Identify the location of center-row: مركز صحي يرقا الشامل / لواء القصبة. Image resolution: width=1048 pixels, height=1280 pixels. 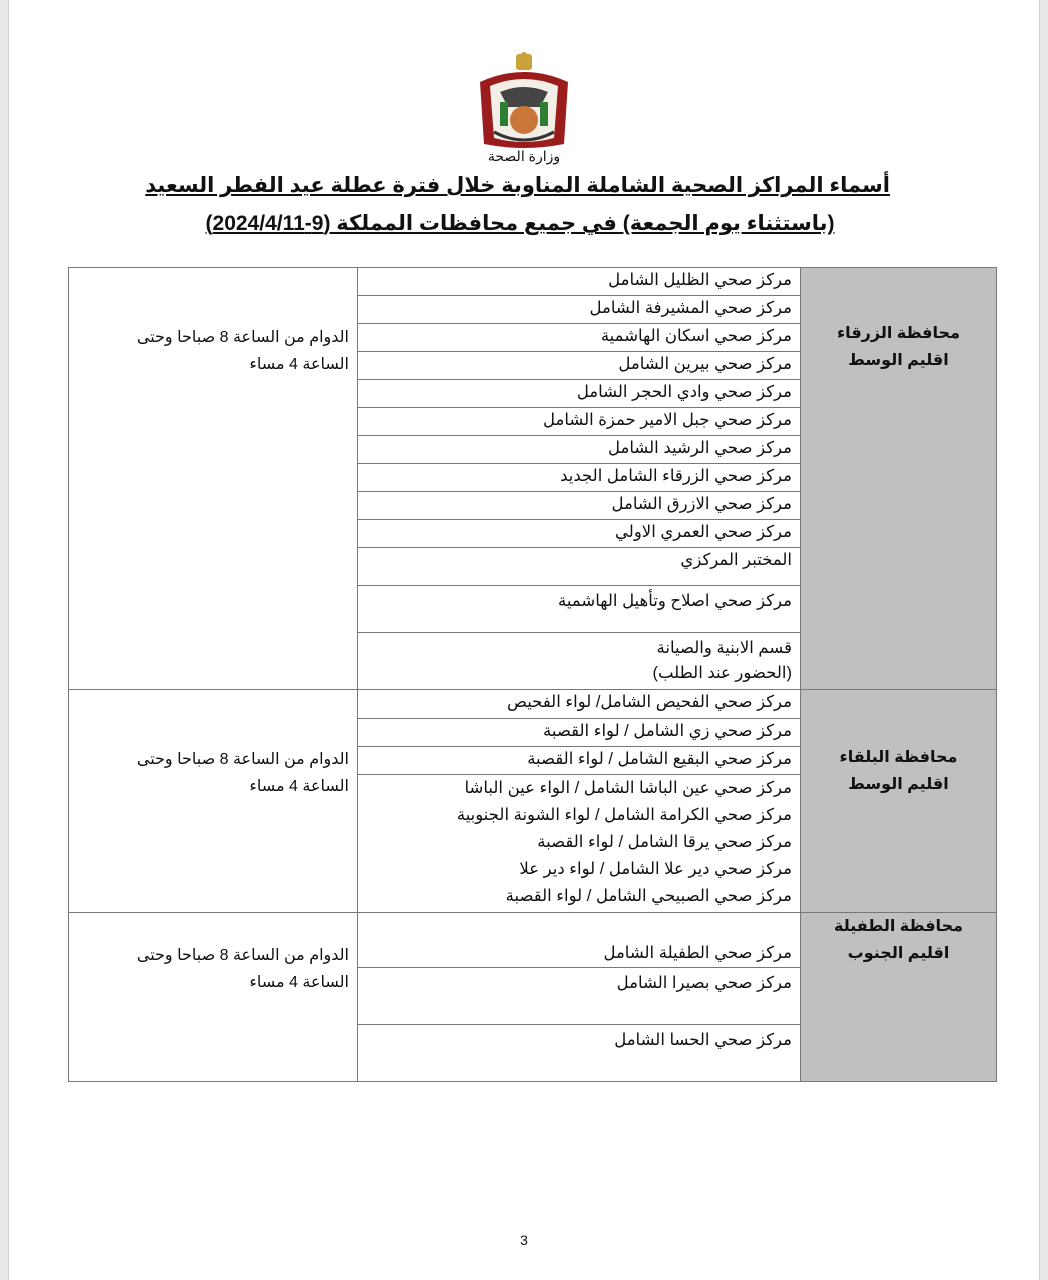
(664, 842).